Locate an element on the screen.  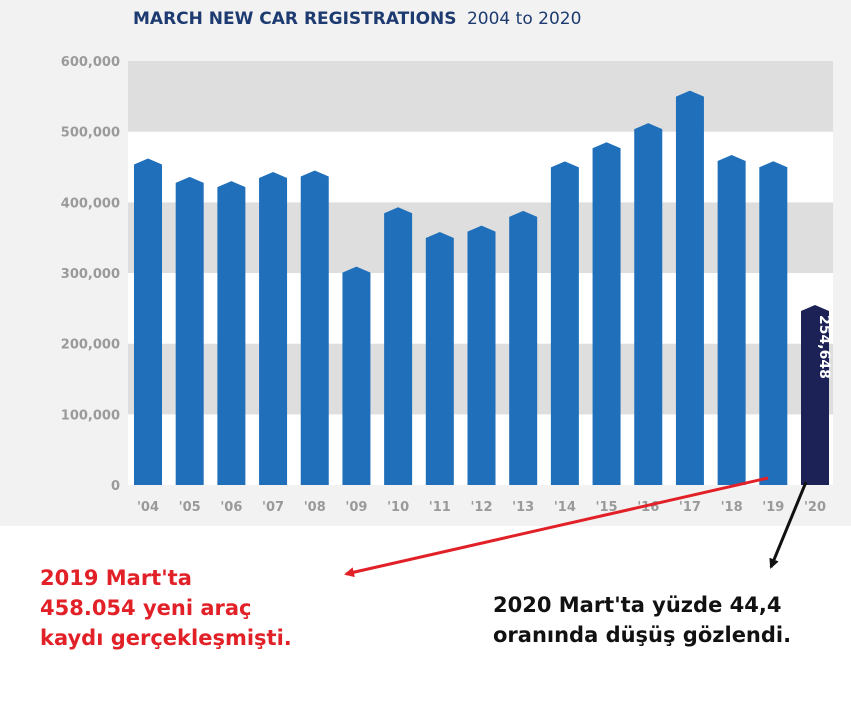
chart-title: MARCH NEW CAR REGISTRATIONS is located at coordinates (295, 19).